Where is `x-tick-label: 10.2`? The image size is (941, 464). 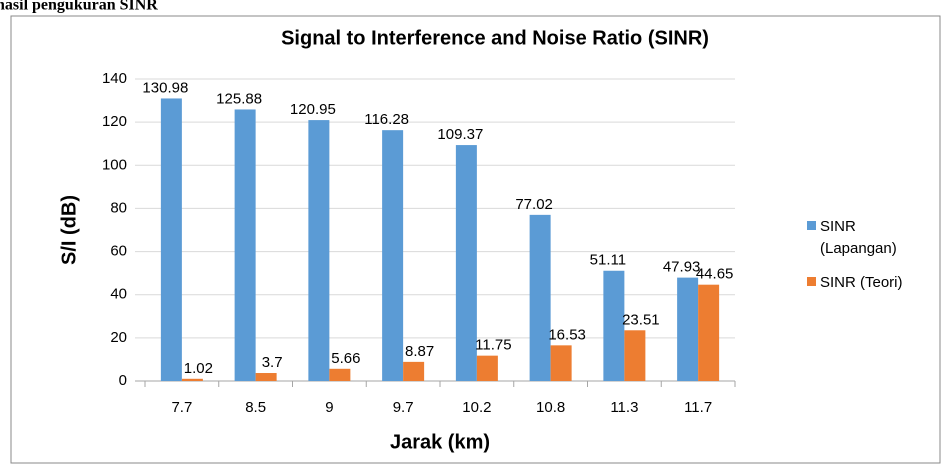 x-tick-label: 10.2 is located at coordinates (476, 407).